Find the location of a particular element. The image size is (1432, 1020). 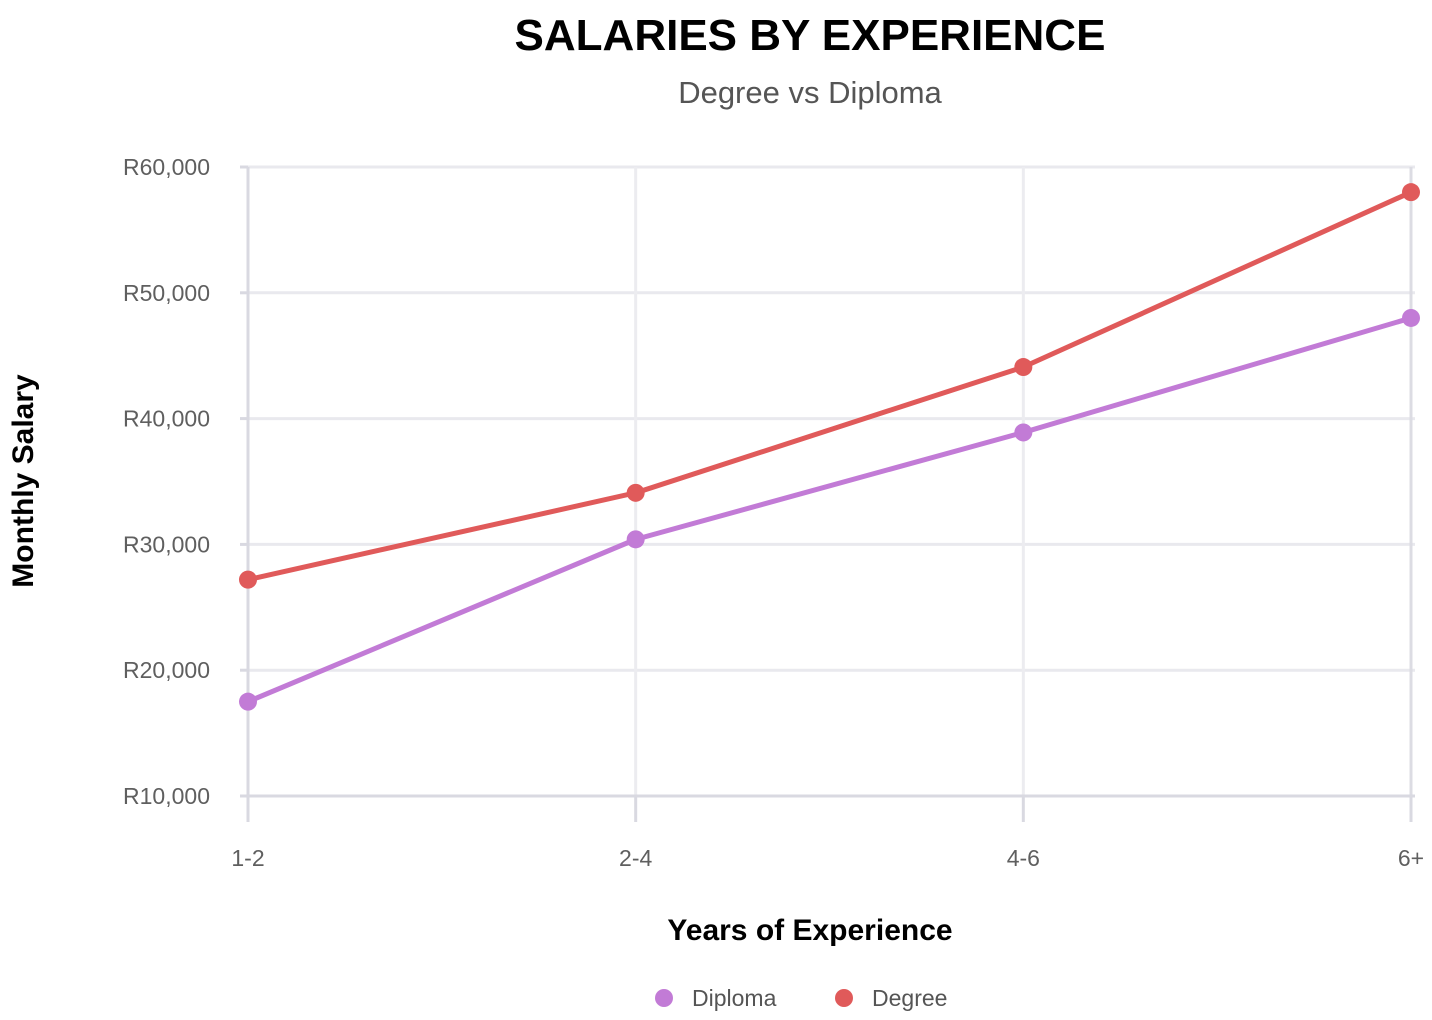

x-axis-title: Years of Experience is located at coordinates (809, 930).